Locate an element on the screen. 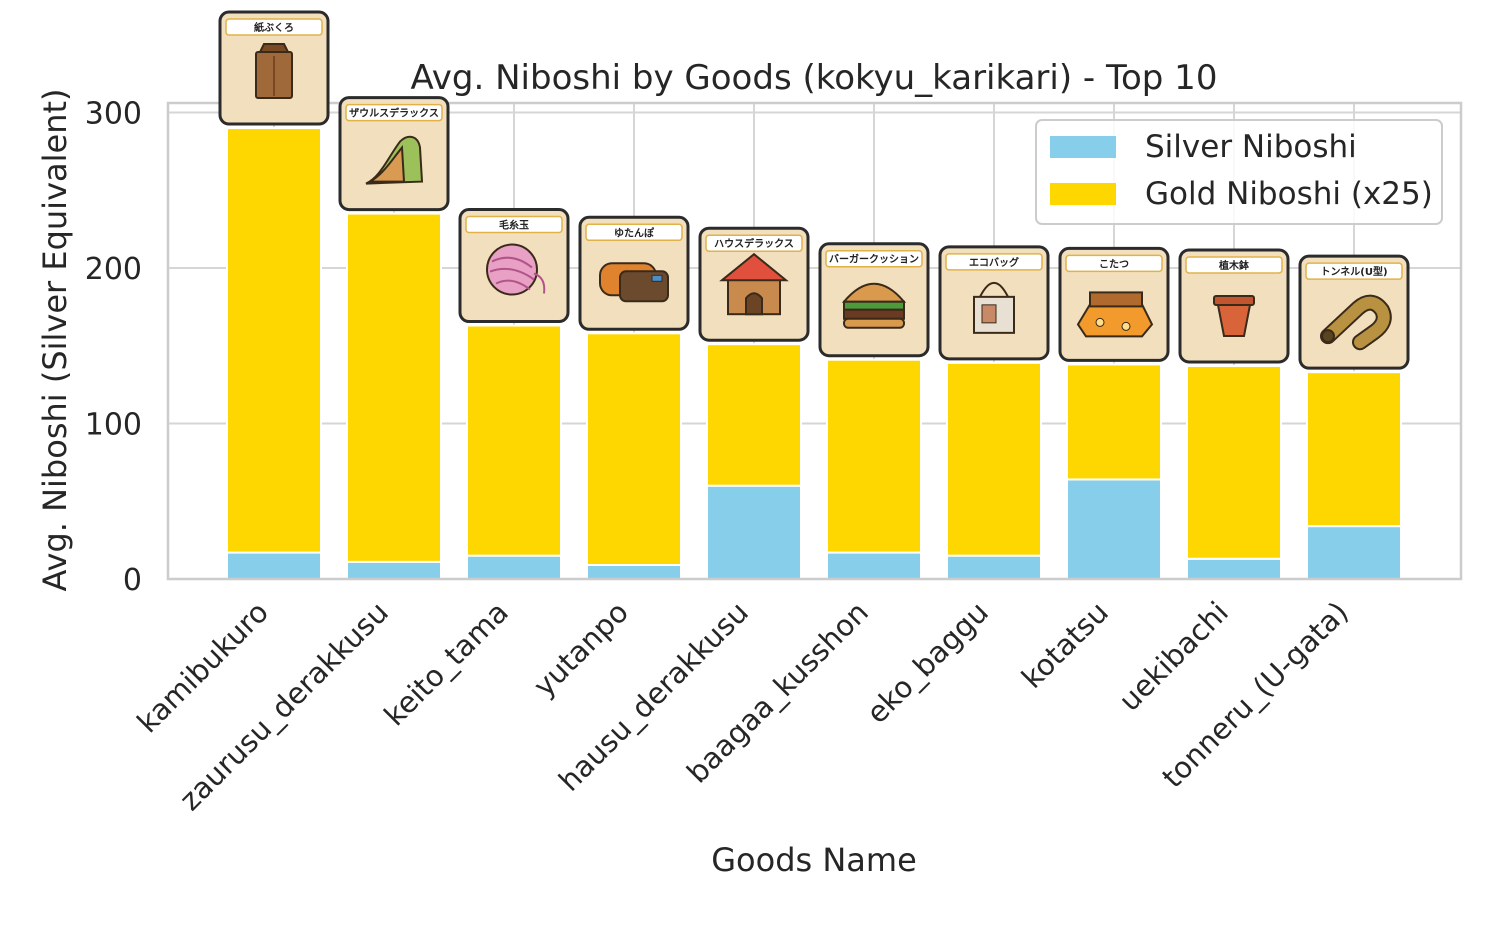 This screenshot has width=1500, height=926. cat-house-icon is located at coordinates (754, 284).